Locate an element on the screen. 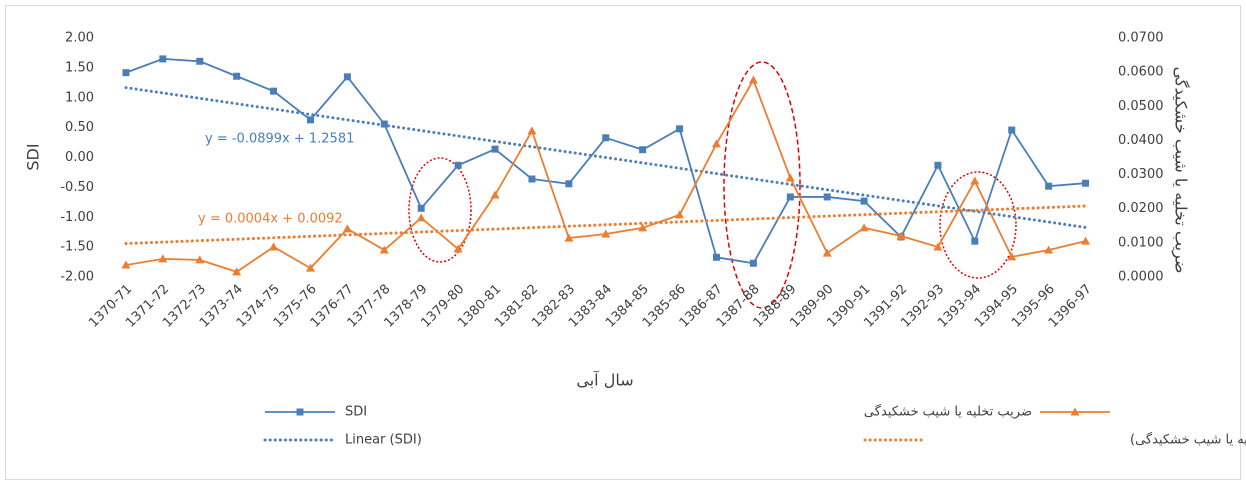  y2-tick-label: 0.0300 is located at coordinates (1141, 174).